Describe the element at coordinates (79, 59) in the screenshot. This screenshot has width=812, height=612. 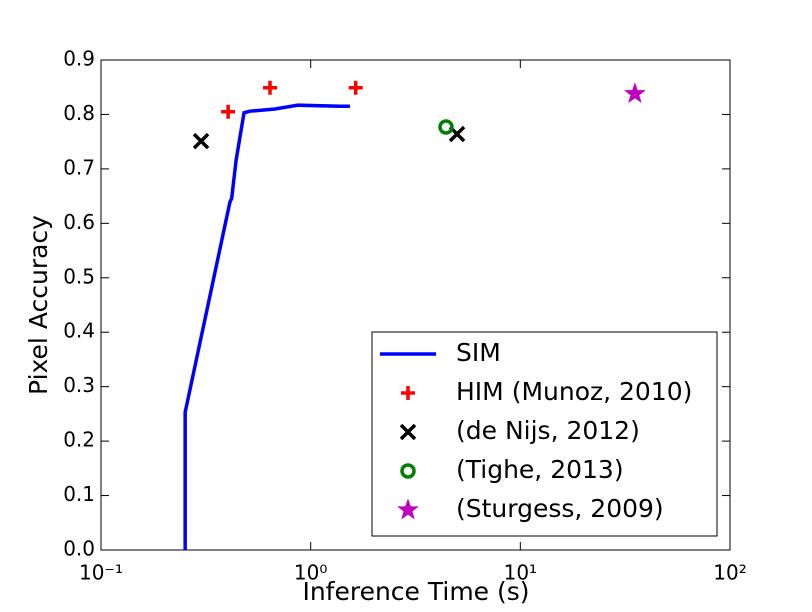
I see `y-tick-label: 0.9` at that location.